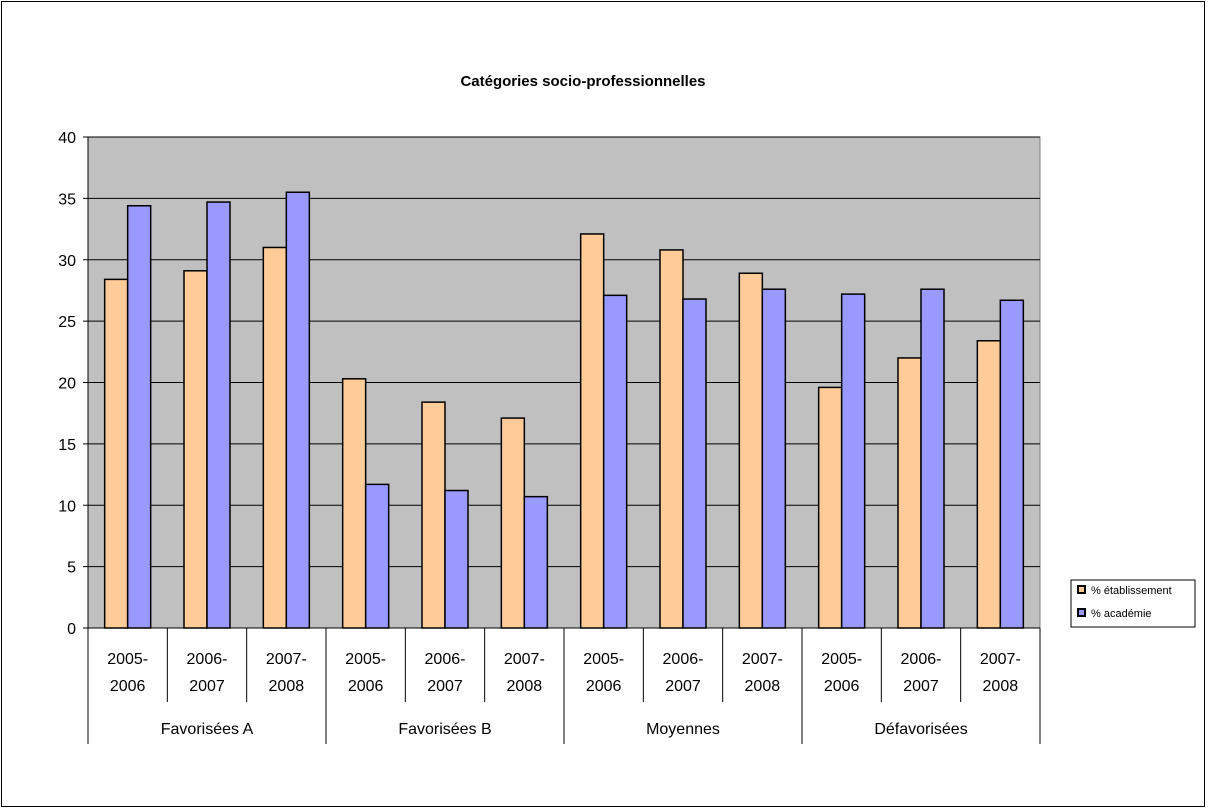 The width and height of the screenshot is (1208, 810). I want to click on y-tick-label: 15, so click(67, 445).